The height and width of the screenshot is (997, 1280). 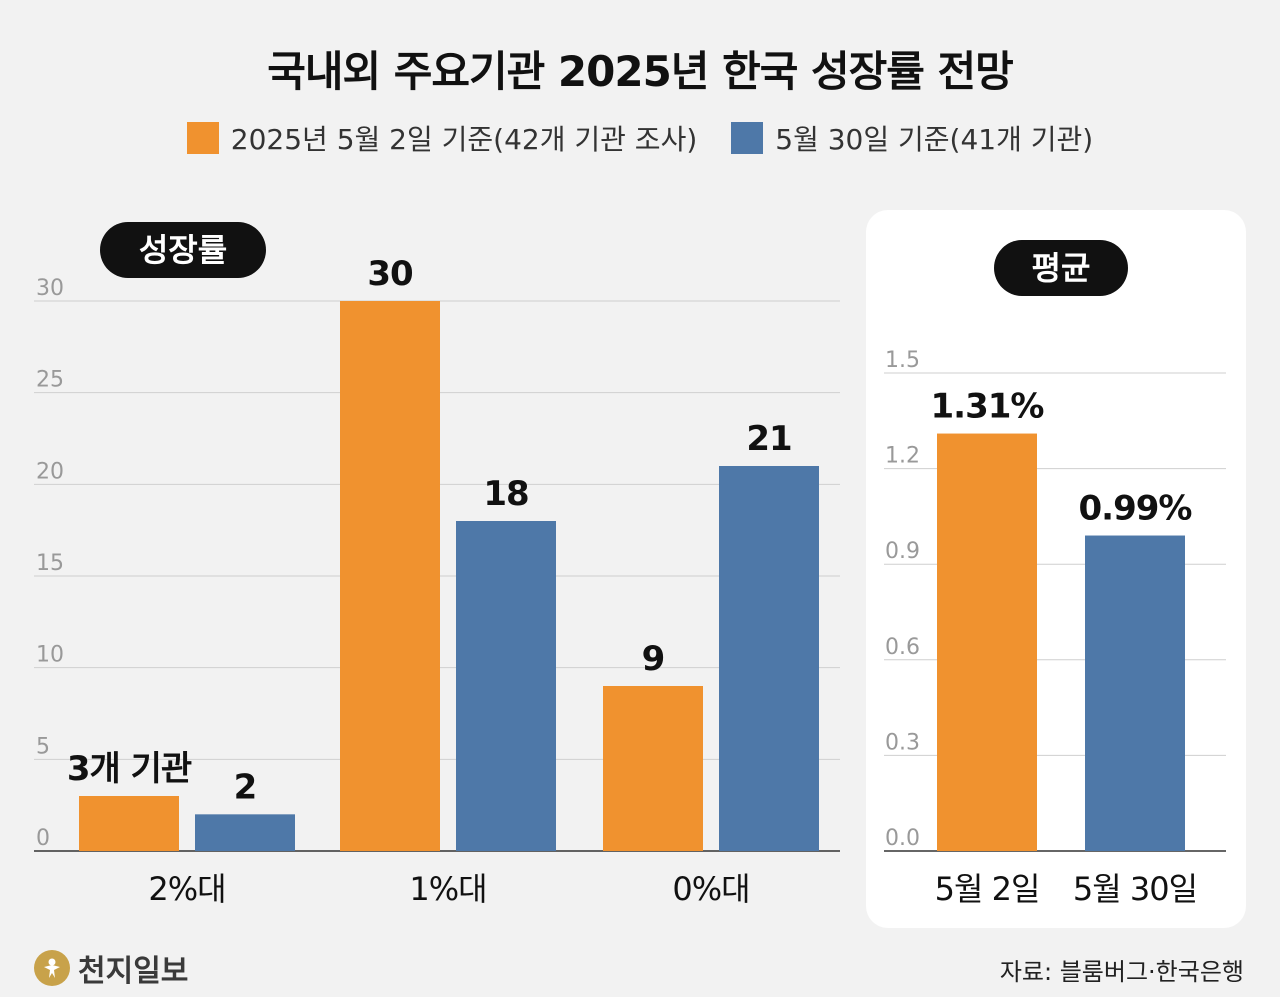 I want to click on avg-y-tick-1.5: 1.5, so click(x=902, y=360).